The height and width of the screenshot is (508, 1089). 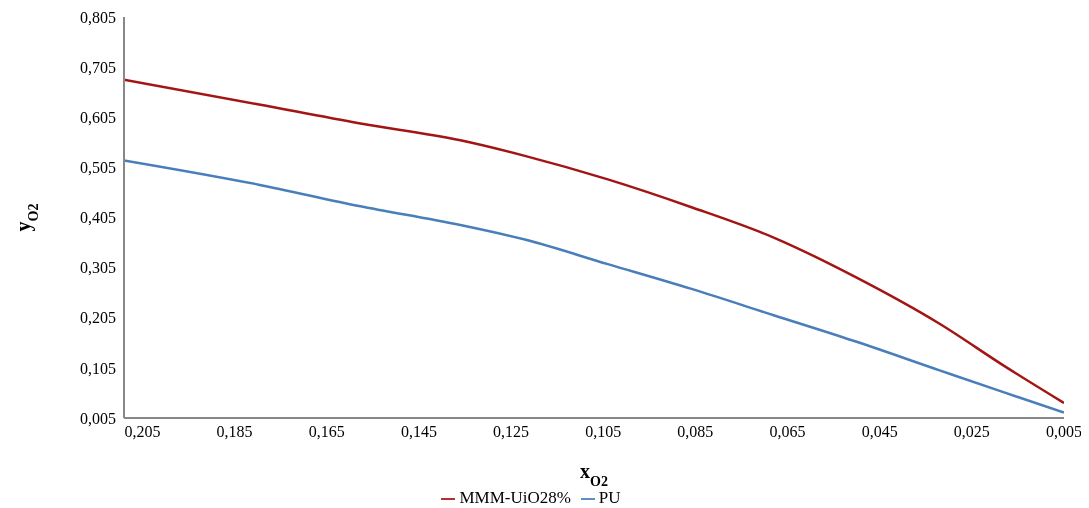 What do you see at coordinates (98, 17) in the screenshot?
I see `y-tick-label: 0,805` at bounding box center [98, 17].